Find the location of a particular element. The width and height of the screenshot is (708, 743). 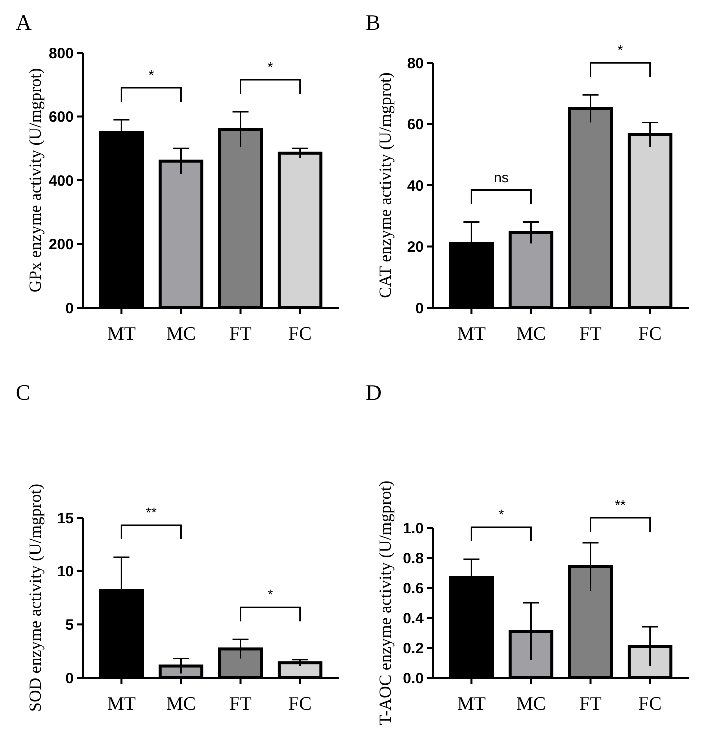

y-axis-title: SOD enzyme activity (U/mgprot) is located at coordinates (35, 598).